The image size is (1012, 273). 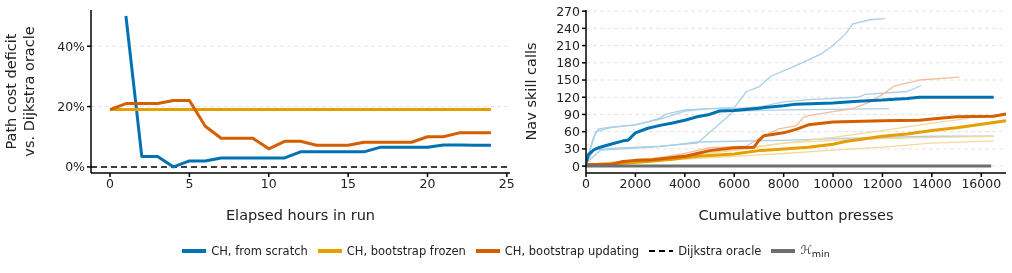 What do you see at coordinates (568, 63) in the screenshot?
I see `y-tick-label: 180` at bounding box center [568, 63].